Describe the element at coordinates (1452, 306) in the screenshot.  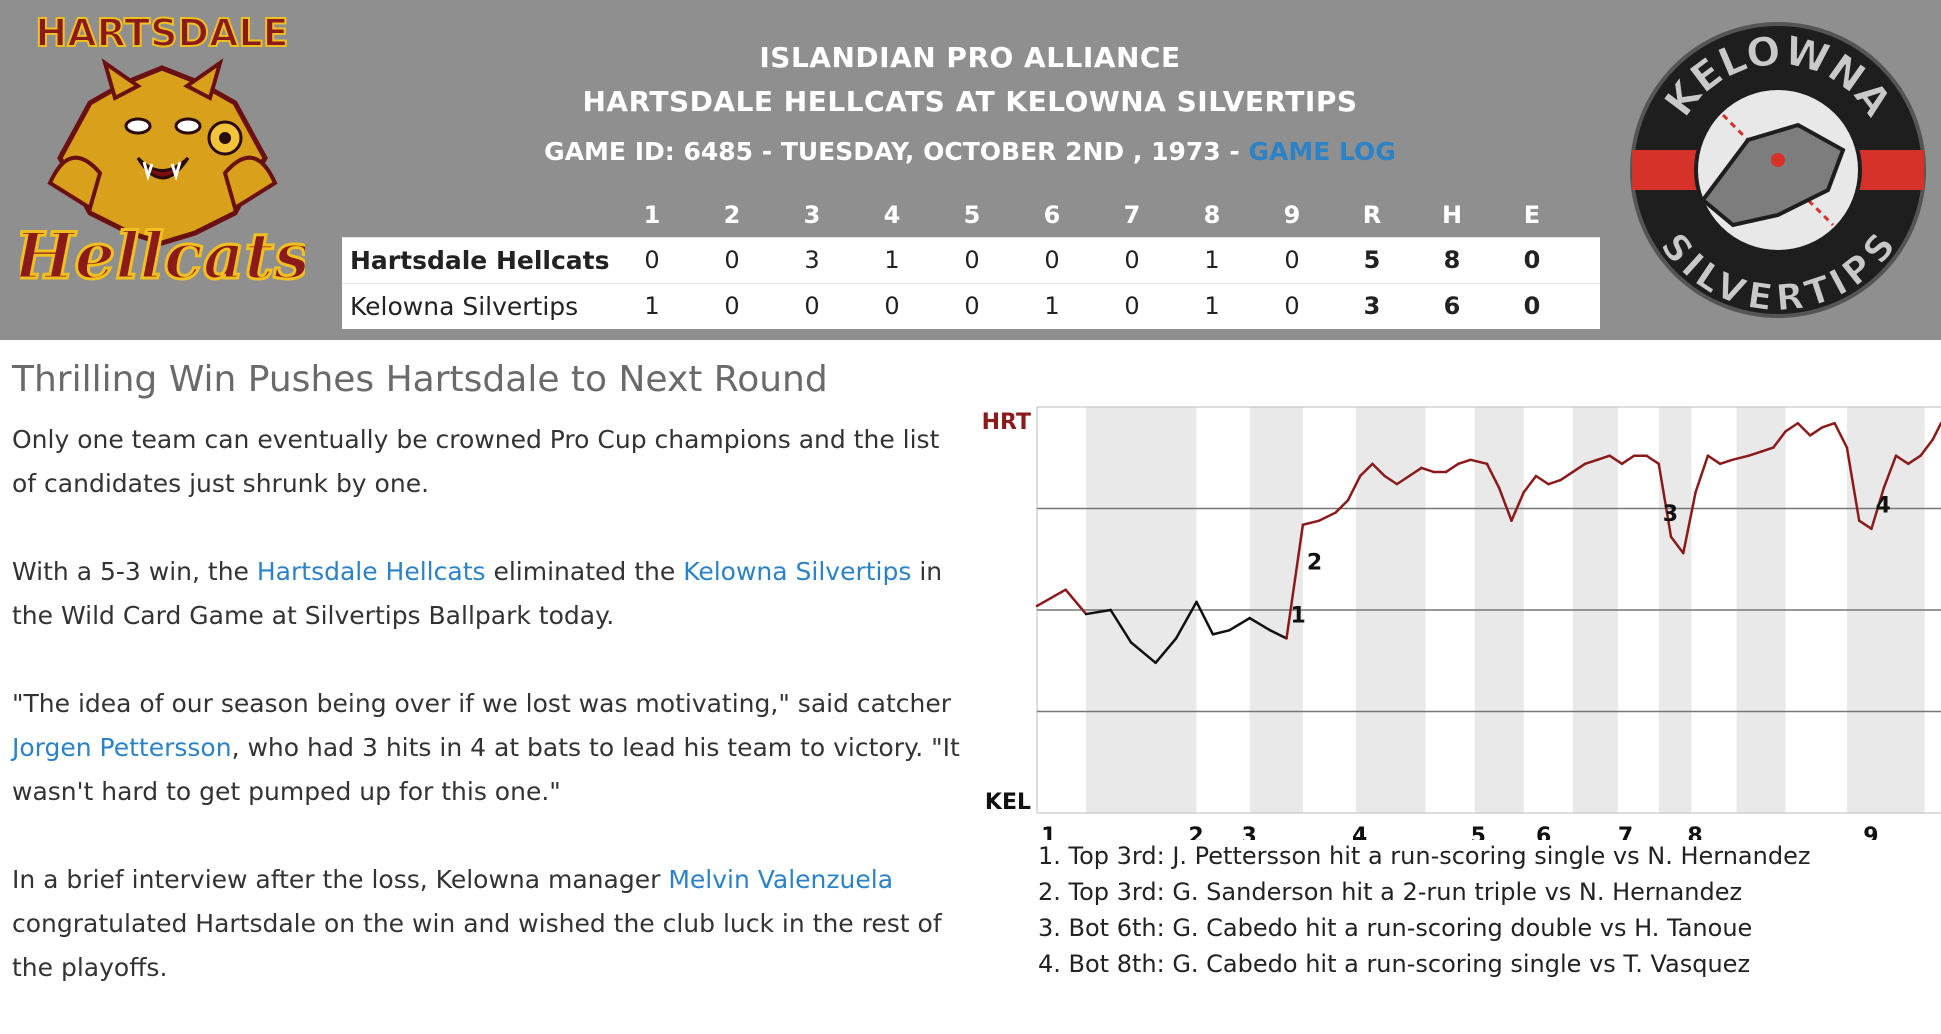
I see `box-score-hits: 6` at that location.